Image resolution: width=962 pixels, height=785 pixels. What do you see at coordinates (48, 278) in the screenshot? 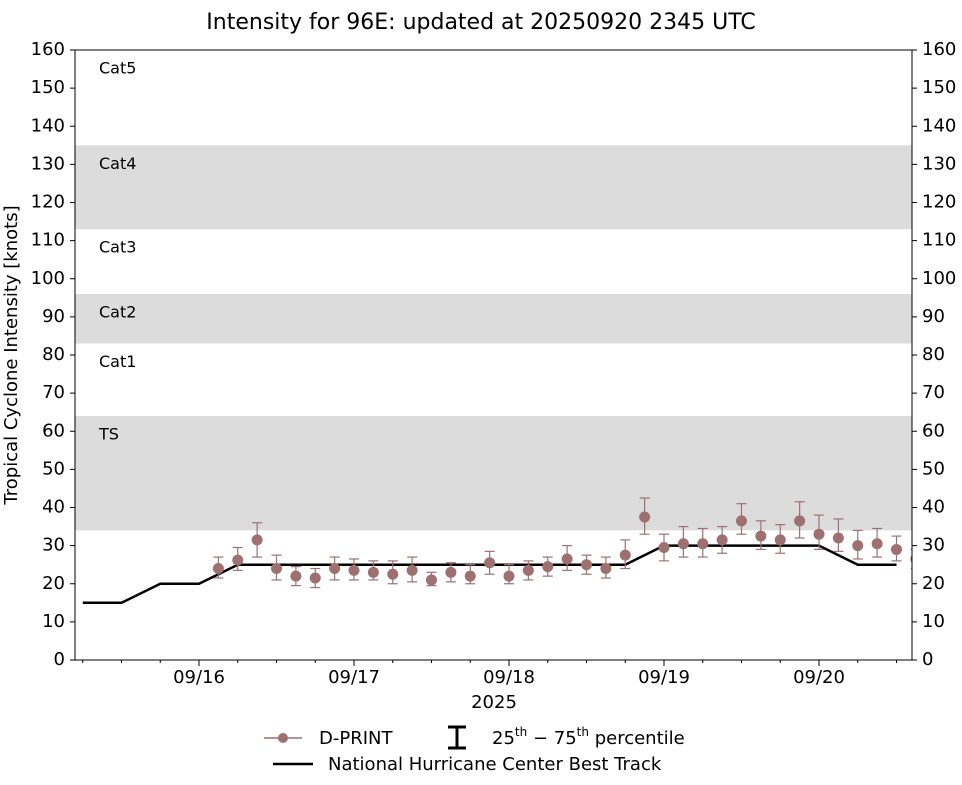
I see `y-tick-label: 100` at bounding box center [48, 278].